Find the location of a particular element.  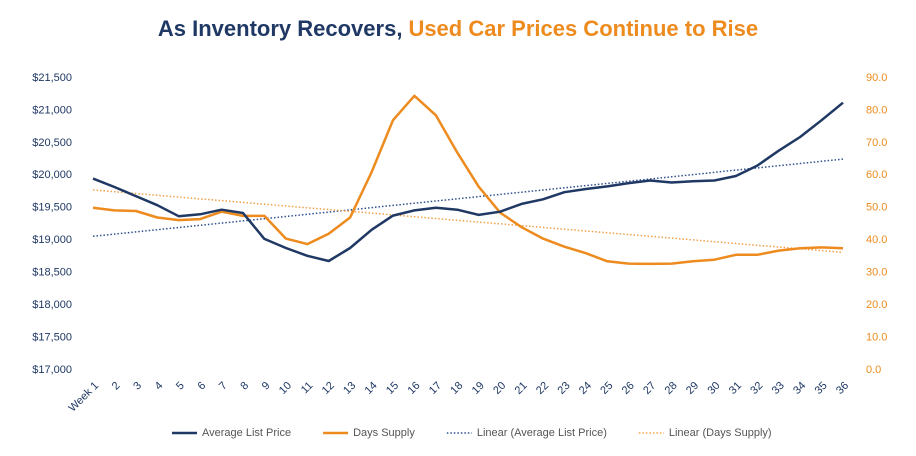

y-tick-label: $17,500 is located at coordinates (52, 337).